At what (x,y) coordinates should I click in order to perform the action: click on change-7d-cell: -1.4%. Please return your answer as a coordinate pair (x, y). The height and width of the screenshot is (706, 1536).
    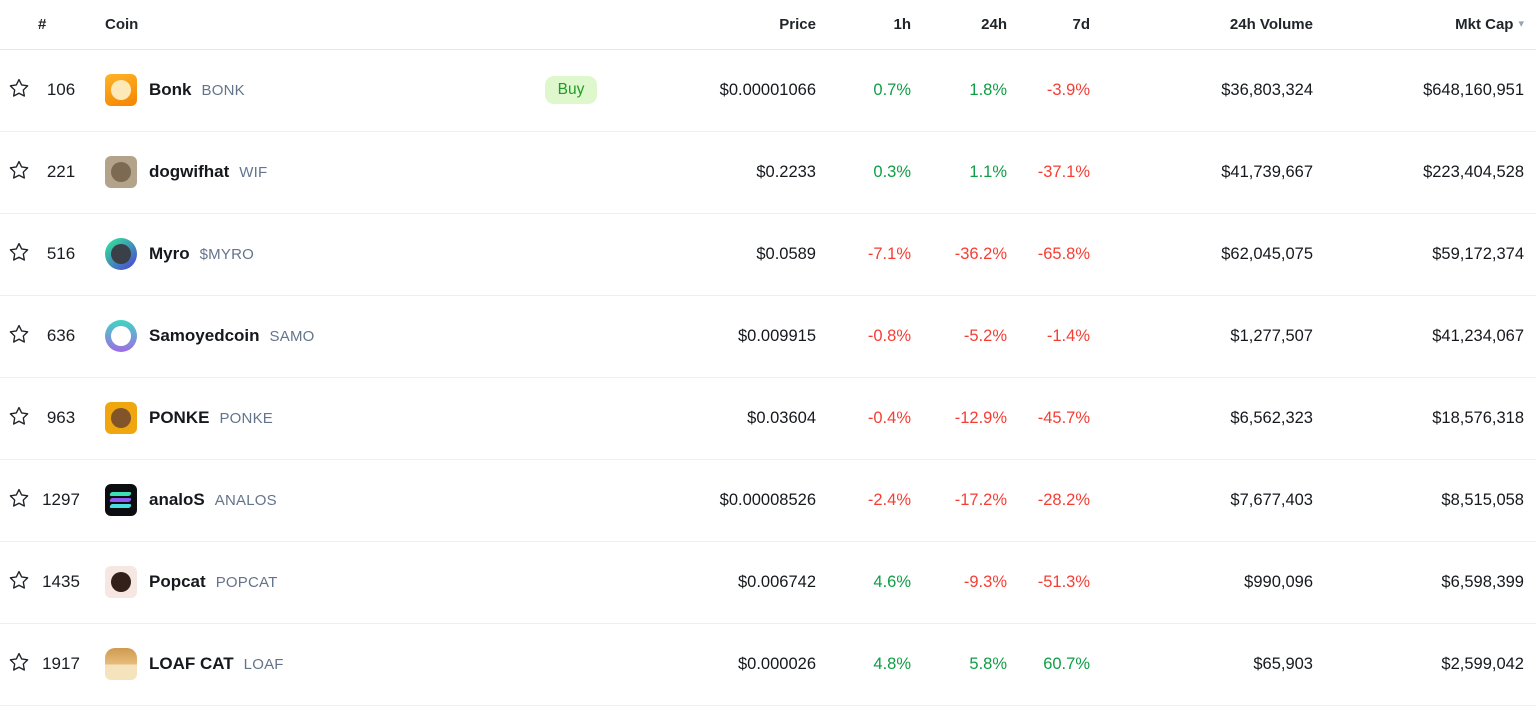
    Looking at the image, I should click on (1048, 336).